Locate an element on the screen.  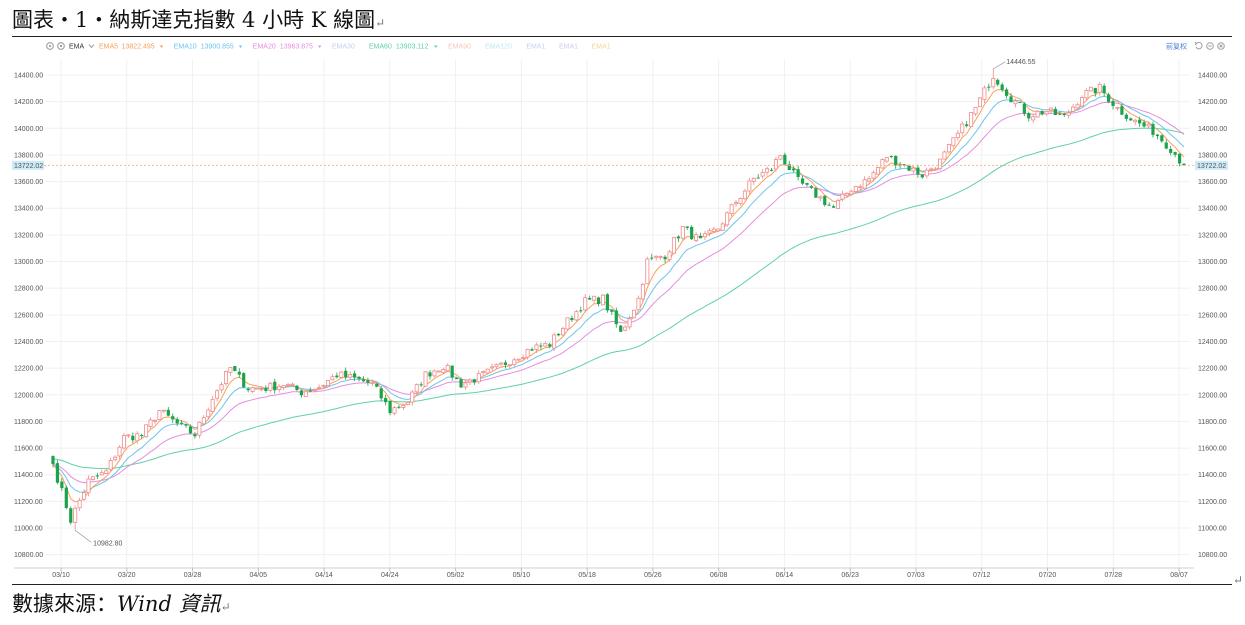
legend-name: EMA1 is located at coordinates (535, 47).